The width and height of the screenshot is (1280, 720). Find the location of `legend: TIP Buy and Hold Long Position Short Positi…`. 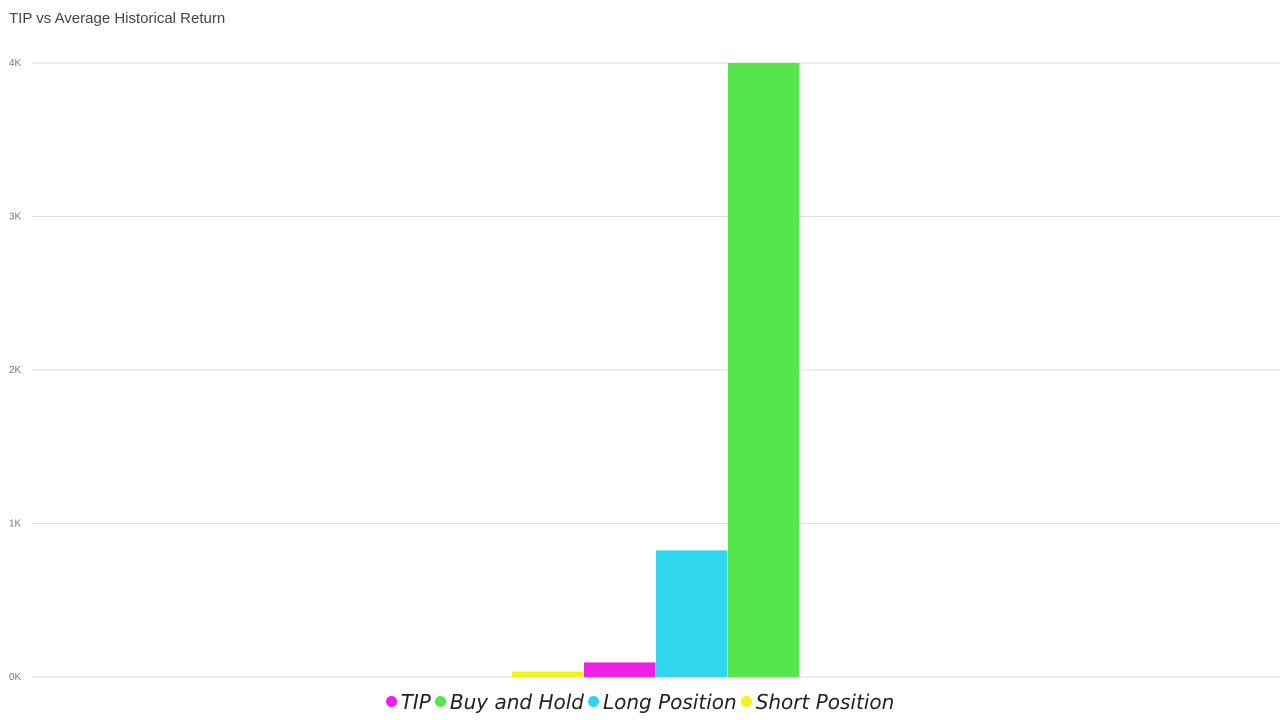

legend: TIP Buy and Hold Long Position Short Positi… is located at coordinates (640, 702).